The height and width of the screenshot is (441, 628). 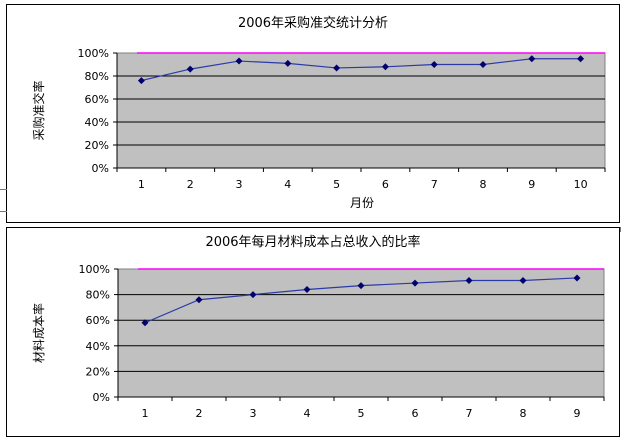 I want to click on x-axis-label: 月份, so click(x=362, y=203).